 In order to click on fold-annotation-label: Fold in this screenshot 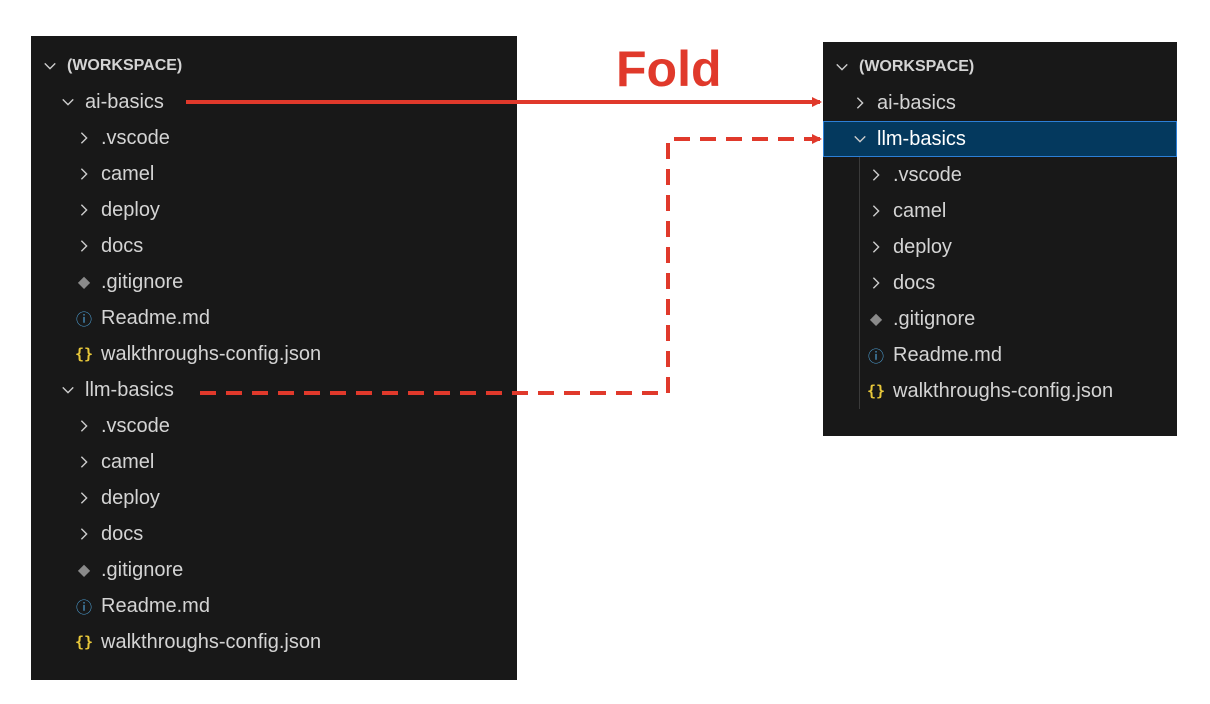, I will do `click(669, 69)`.